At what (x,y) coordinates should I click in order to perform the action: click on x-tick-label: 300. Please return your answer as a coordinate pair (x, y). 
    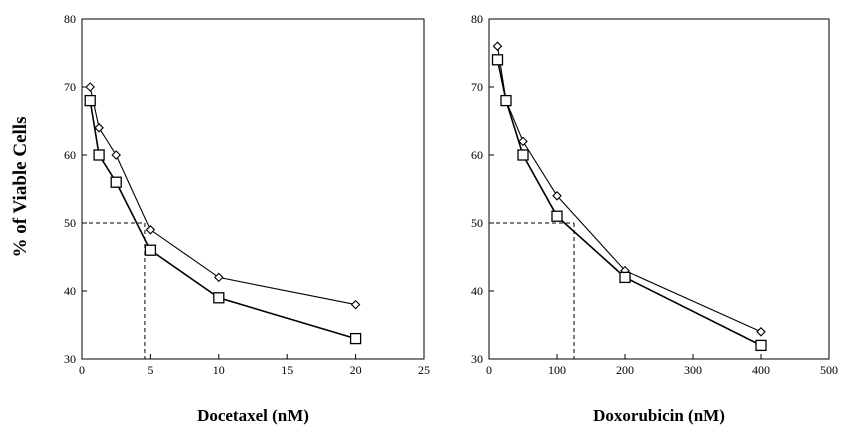
    Looking at the image, I should click on (693, 370).